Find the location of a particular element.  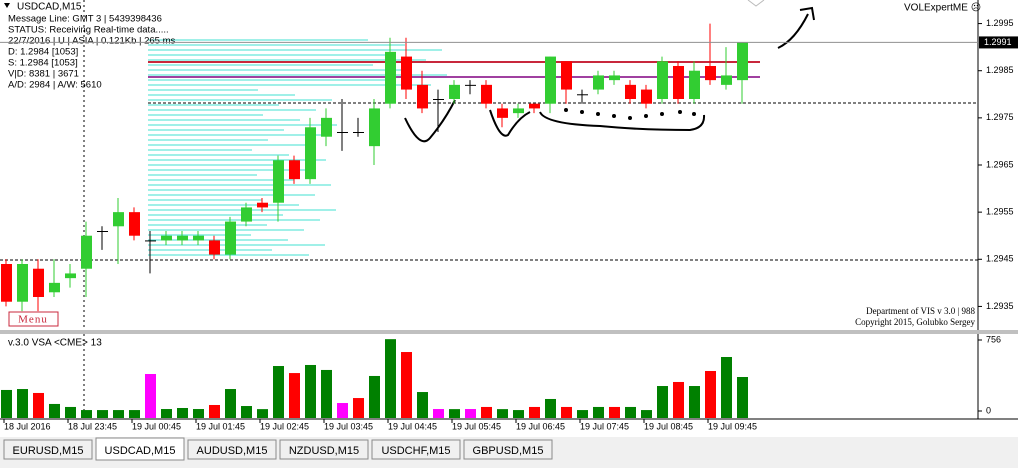

current-price-label: 1.2991 is located at coordinates (998, 42).